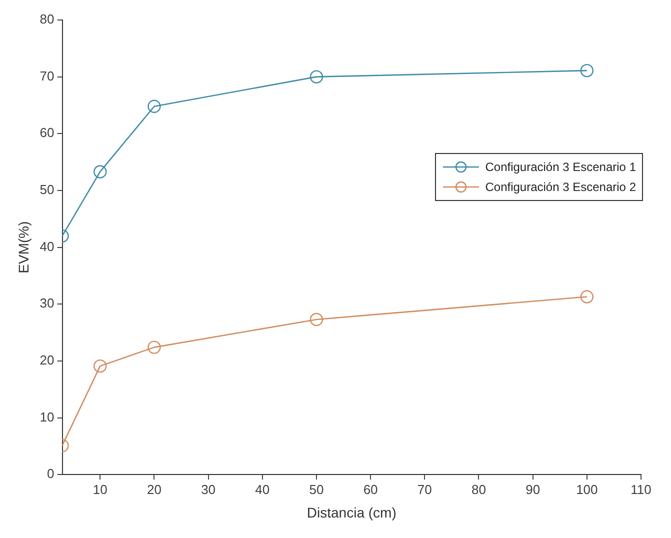  What do you see at coordinates (154, 489) in the screenshot?
I see `x-tick-label: 20` at bounding box center [154, 489].